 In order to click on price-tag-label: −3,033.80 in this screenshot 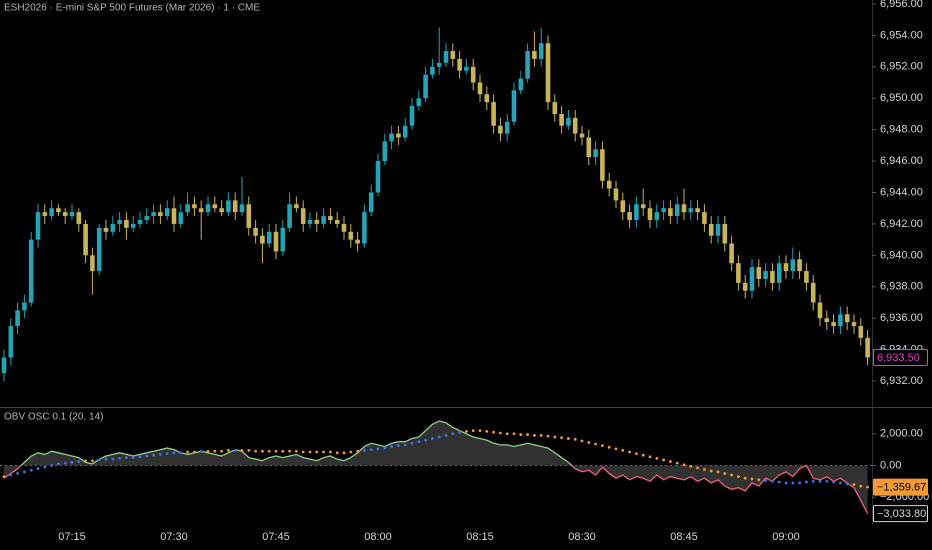, I will do `click(901, 514)`.